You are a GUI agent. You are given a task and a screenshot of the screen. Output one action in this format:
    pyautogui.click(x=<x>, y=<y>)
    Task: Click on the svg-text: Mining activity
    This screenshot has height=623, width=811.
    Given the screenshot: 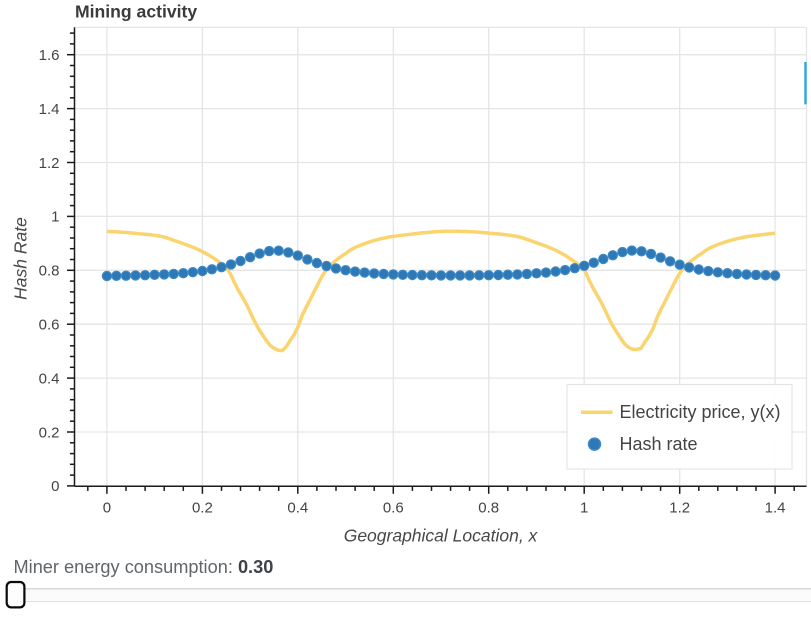 What is the action you would take?
    pyautogui.click(x=136, y=12)
    